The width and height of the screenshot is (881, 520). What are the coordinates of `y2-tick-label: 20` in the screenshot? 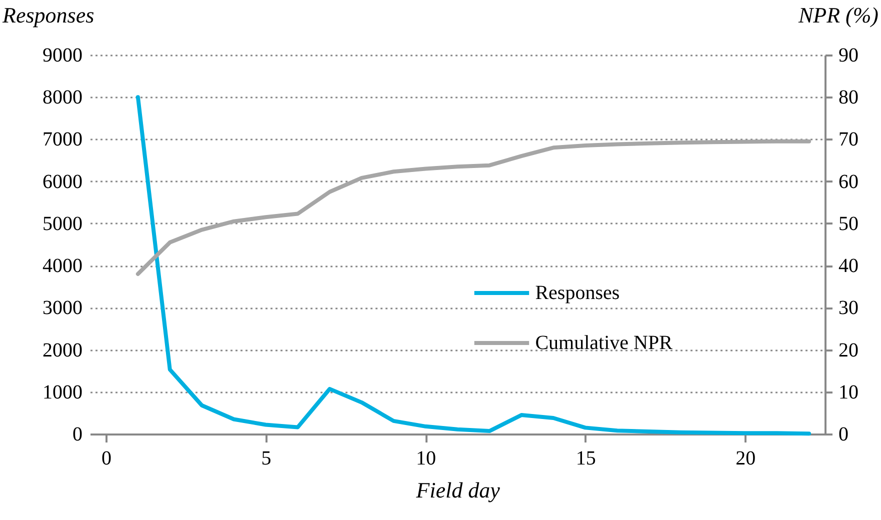 It's located at (848, 350).